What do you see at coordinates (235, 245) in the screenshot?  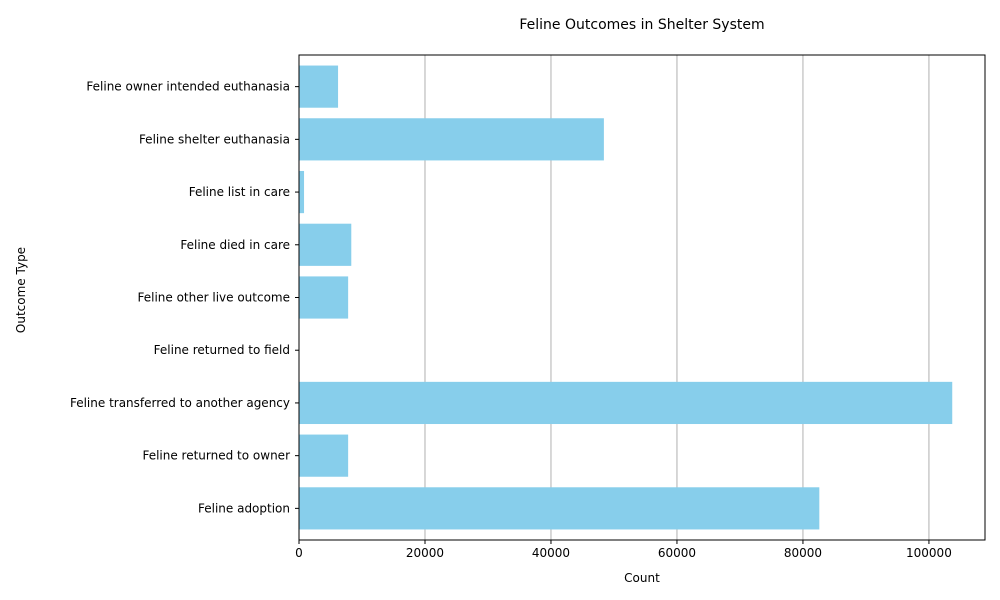 I see `y-tick-label-5: Feline died in care` at bounding box center [235, 245].